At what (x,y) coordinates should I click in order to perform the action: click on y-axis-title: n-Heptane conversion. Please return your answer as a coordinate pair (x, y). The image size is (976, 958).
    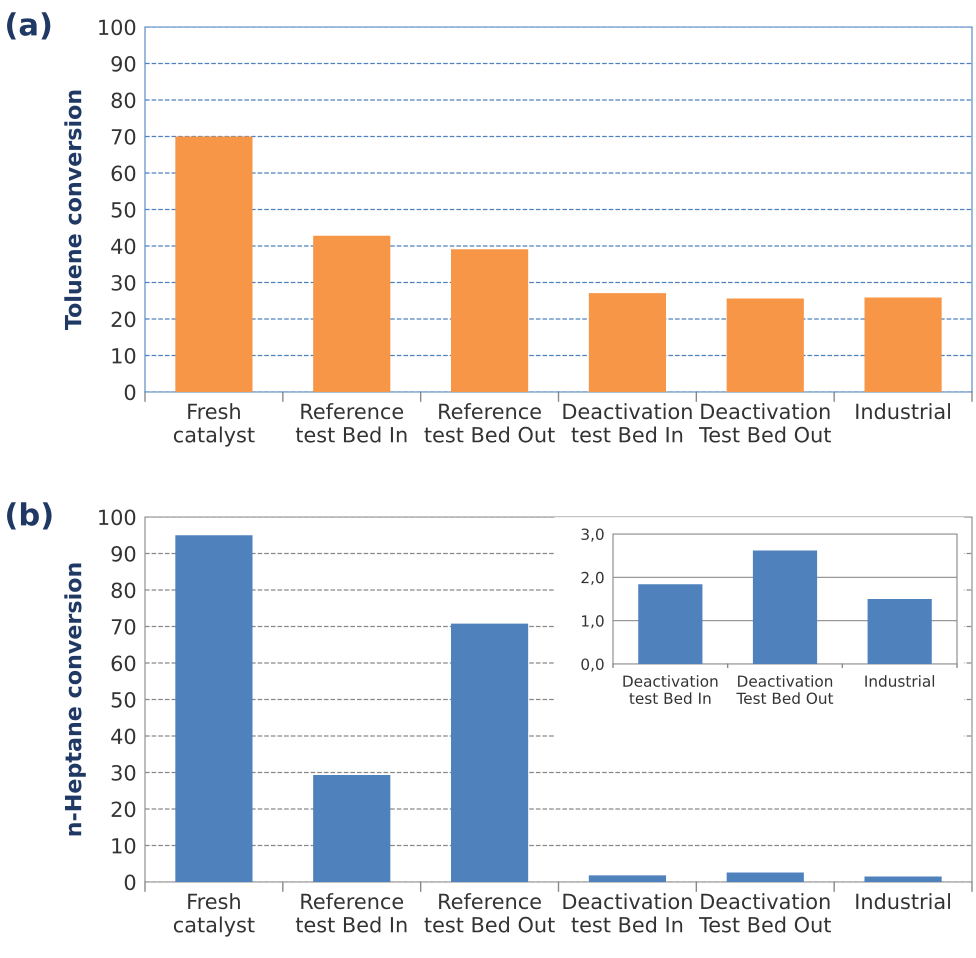
    Looking at the image, I should click on (75, 699).